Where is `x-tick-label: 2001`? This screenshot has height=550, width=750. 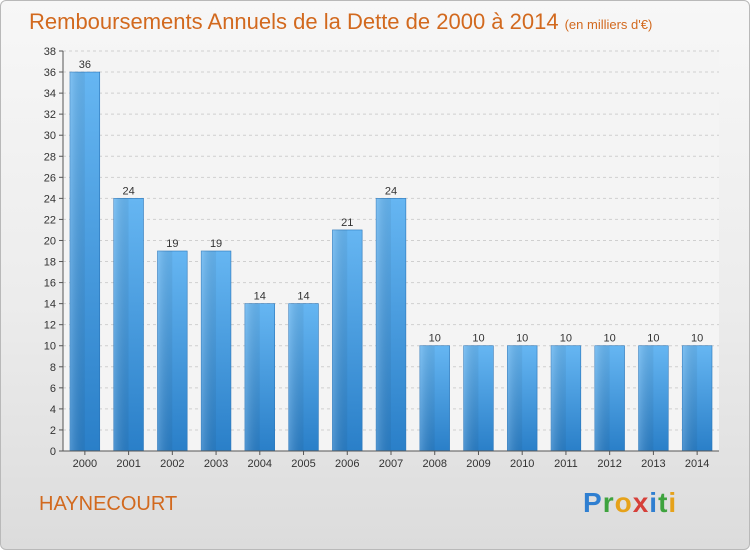 x-tick-label: 2001 is located at coordinates (128, 464).